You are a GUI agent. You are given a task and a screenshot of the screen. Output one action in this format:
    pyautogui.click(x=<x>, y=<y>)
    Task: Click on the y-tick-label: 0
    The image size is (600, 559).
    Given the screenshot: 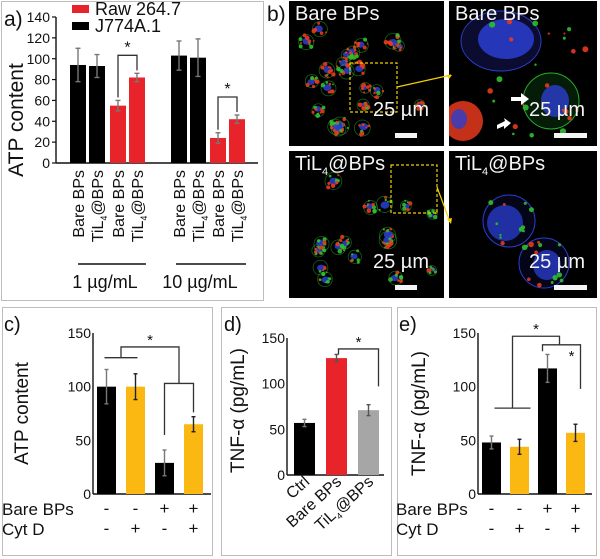 What is the action you would take?
    pyautogui.click(x=472, y=494)
    